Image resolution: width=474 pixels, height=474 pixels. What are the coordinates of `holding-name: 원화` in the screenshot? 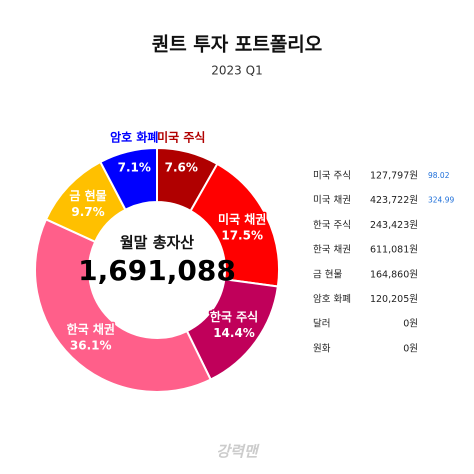 It's located at (322, 348).